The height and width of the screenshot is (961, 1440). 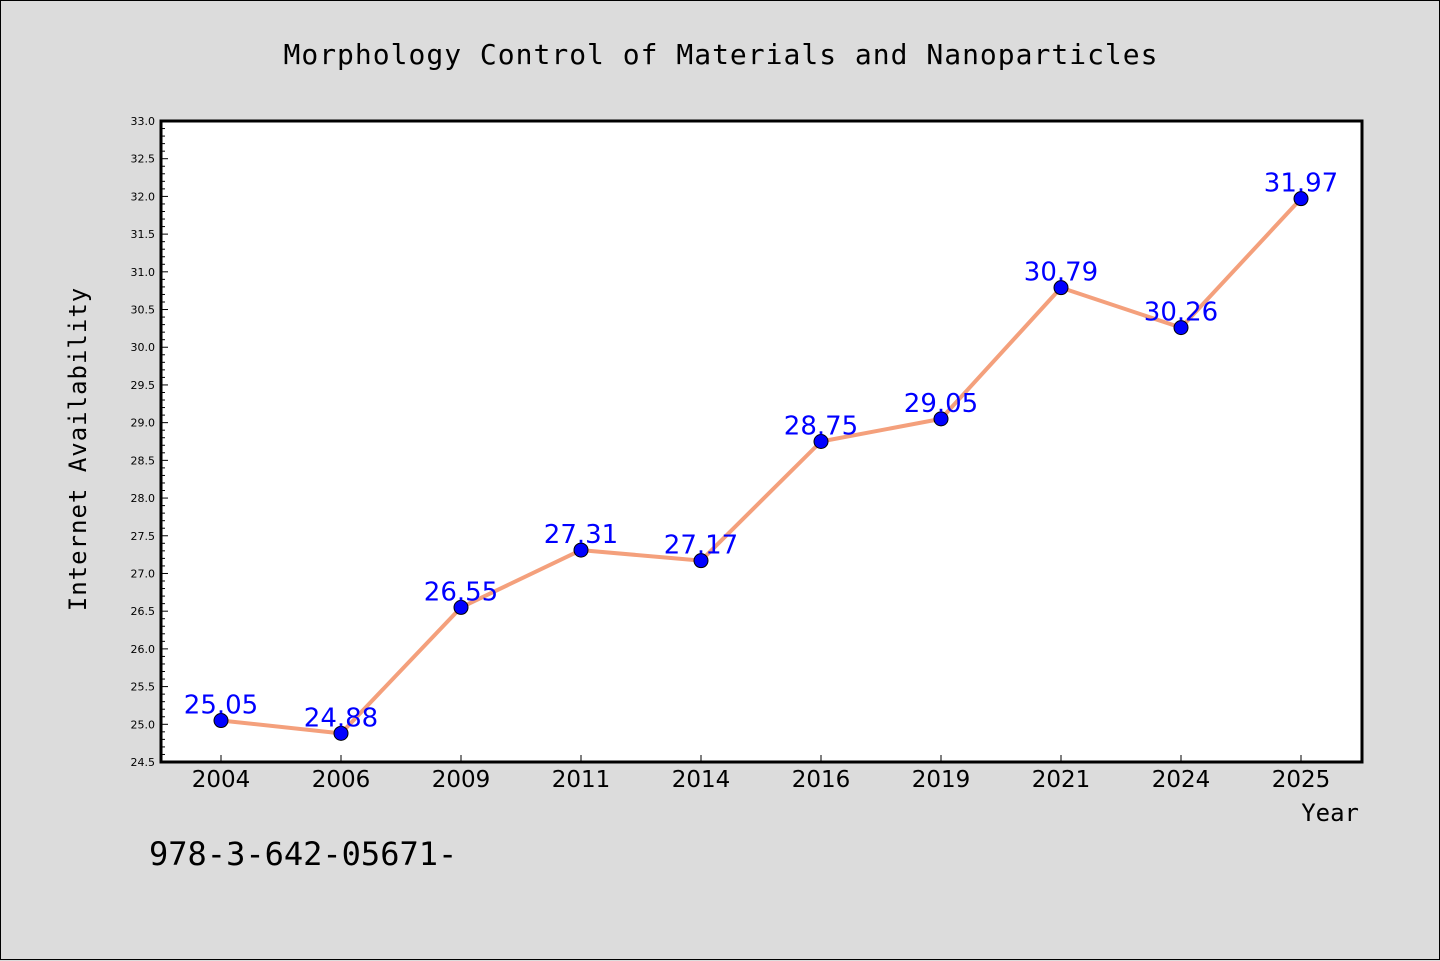 I want to click on data-label: 30.26, so click(x=1181, y=313).